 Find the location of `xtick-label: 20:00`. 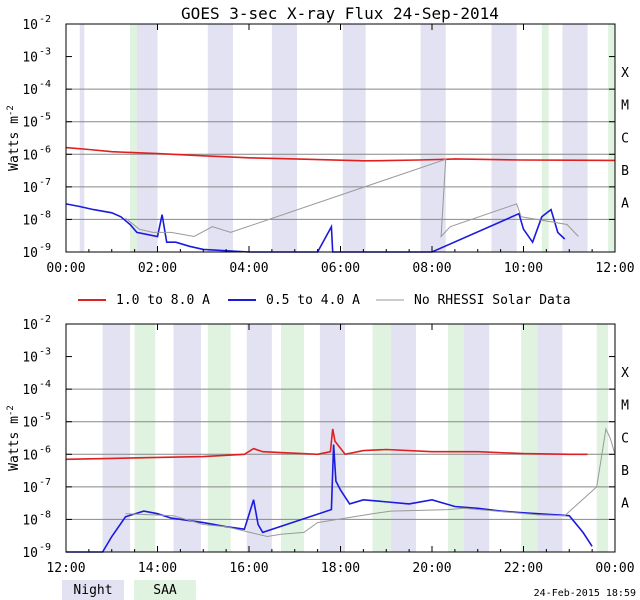

xtick-label: 20:00 is located at coordinates (431, 568).